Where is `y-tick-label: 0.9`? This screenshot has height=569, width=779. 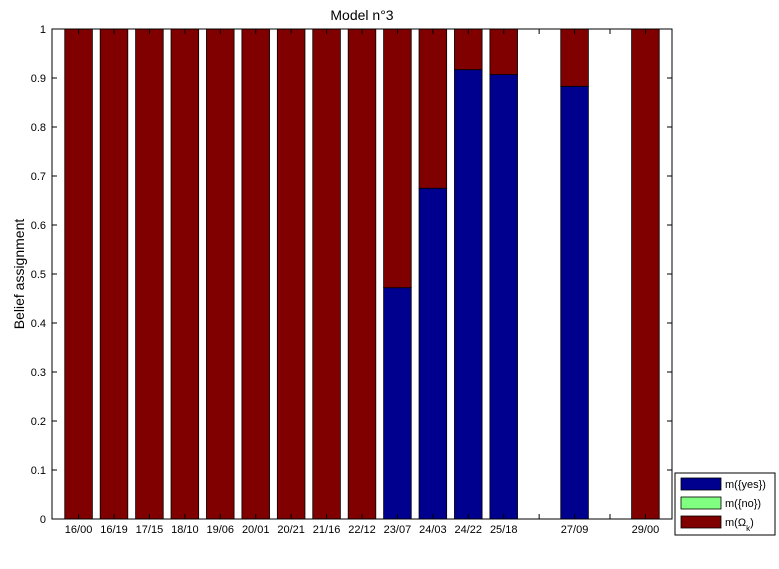 y-tick-label: 0.9 is located at coordinates (38, 79).